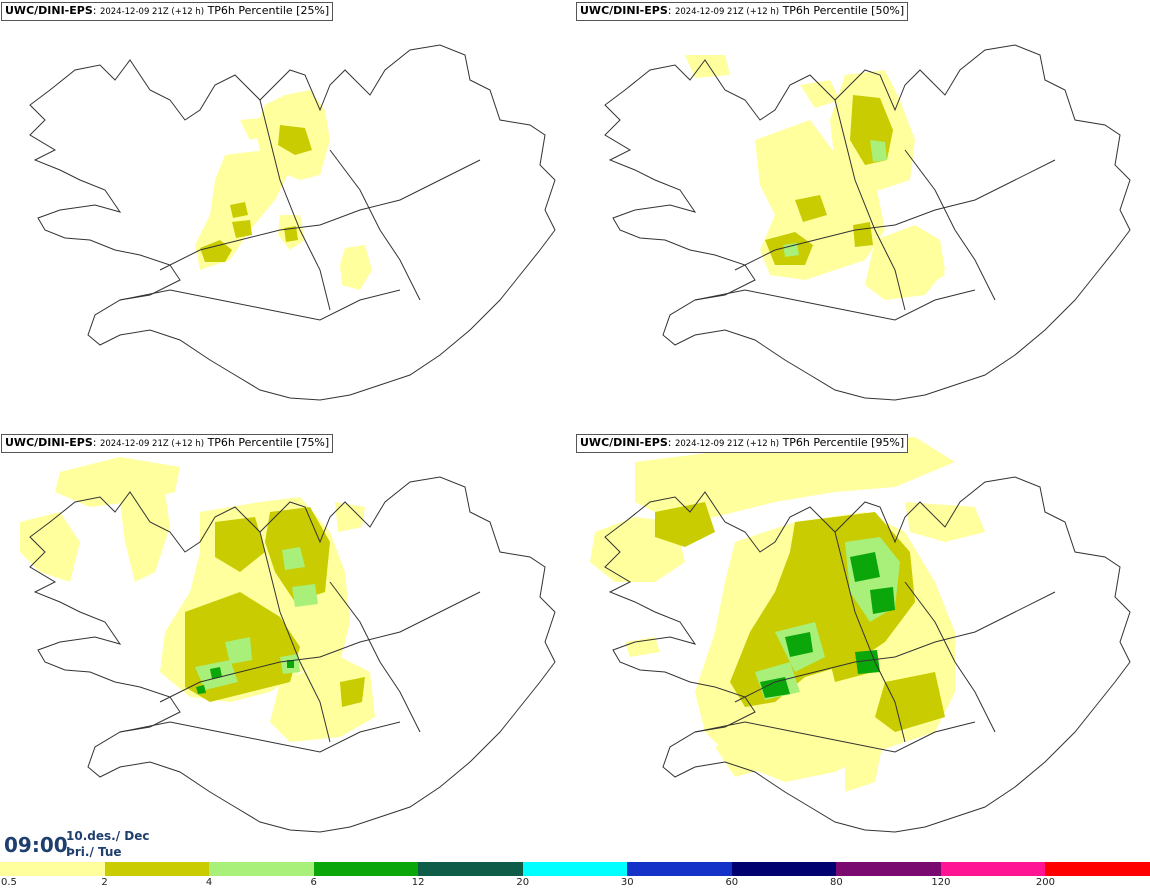 Image resolution: width=1150 pixels, height=891 pixels. What do you see at coordinates (104, 882) in the screenshot?
I see `legend-tick-label: 2` at bounding box center [104, 882].